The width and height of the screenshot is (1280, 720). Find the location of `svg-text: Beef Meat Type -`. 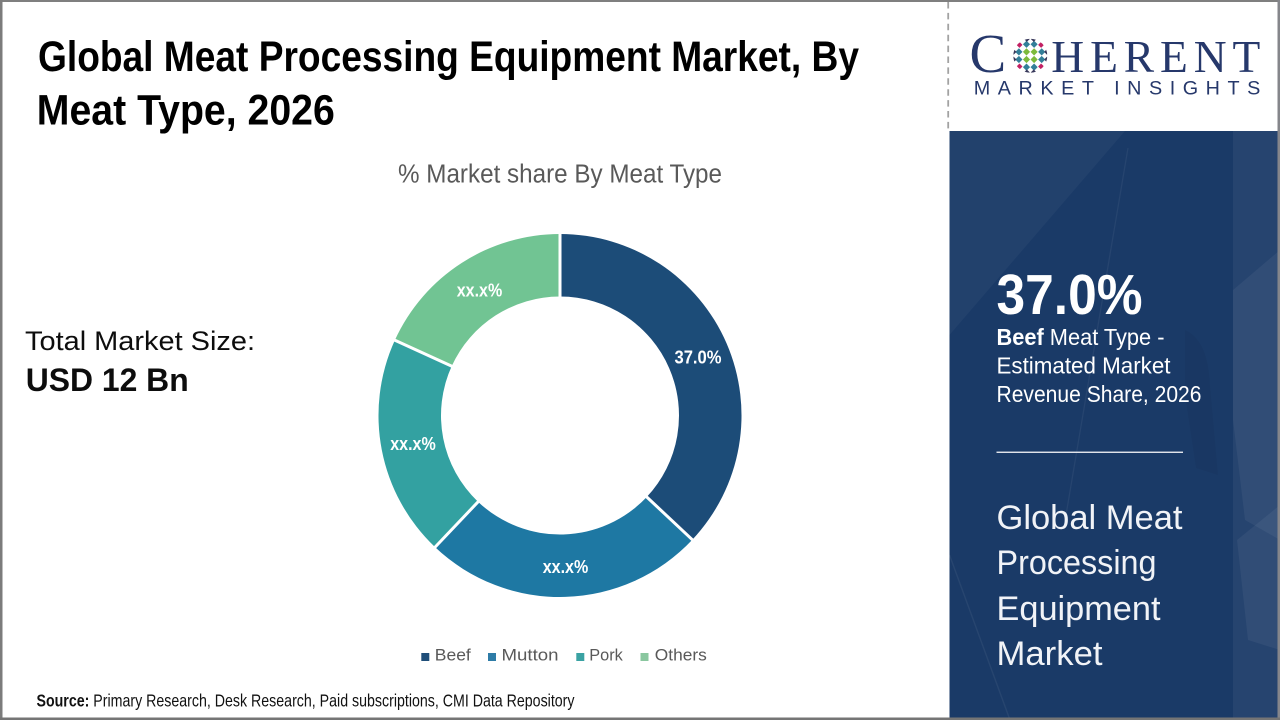

svg-text: Beef Meat Type - is located at coordinates (1081, 337).